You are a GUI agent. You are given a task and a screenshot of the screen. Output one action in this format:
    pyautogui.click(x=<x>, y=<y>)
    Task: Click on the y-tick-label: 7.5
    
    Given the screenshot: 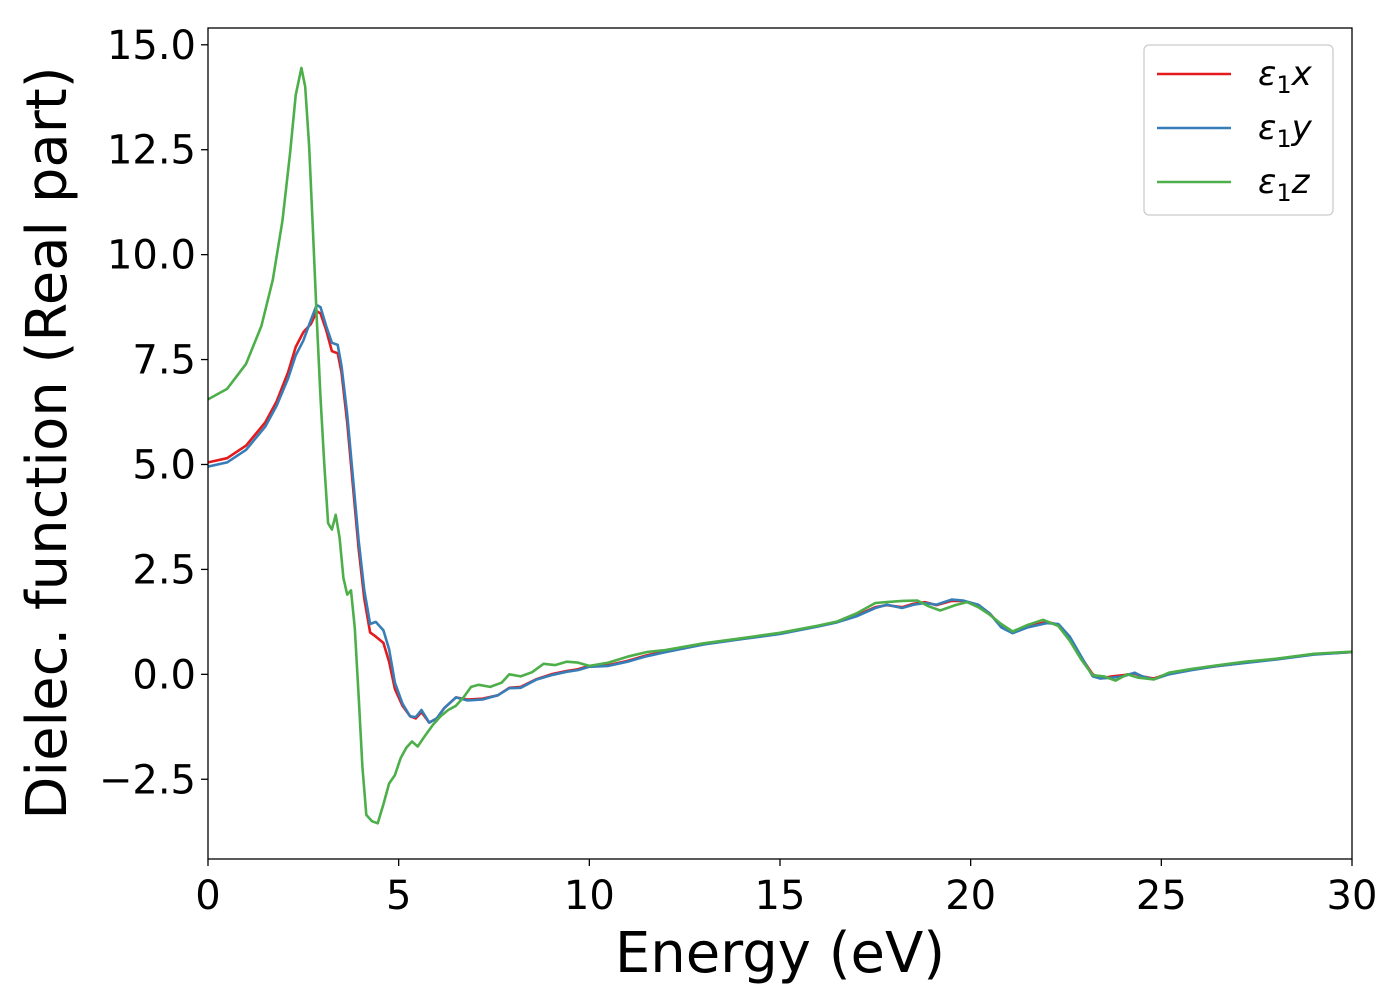 What is the action you would take?
    pyautogui.click(x=164, y=361)
    